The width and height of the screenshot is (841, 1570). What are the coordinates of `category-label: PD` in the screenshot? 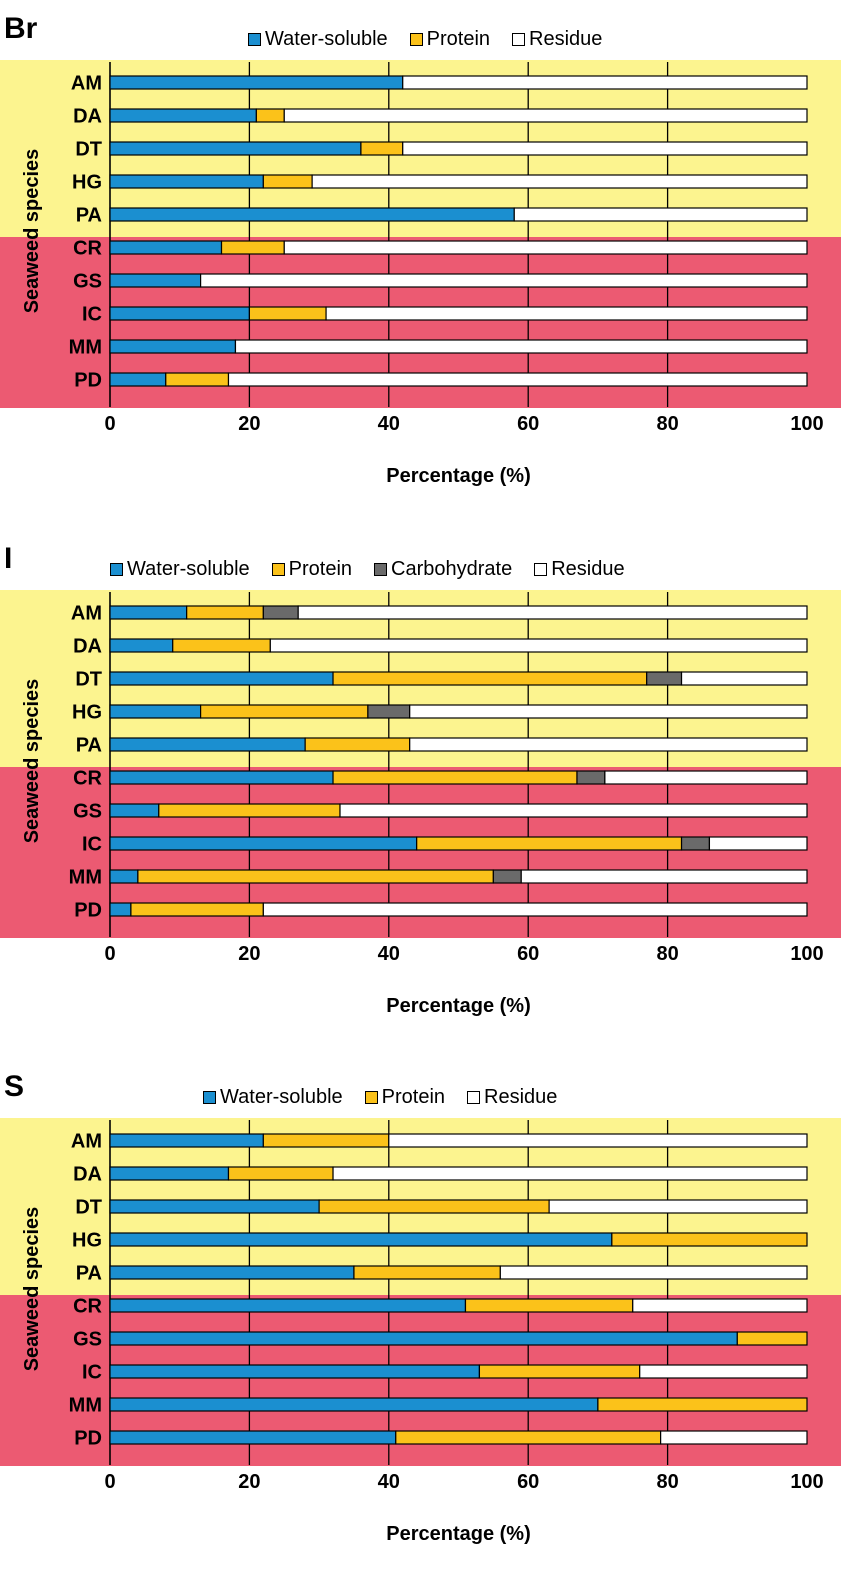 It's located at (88, 1439).